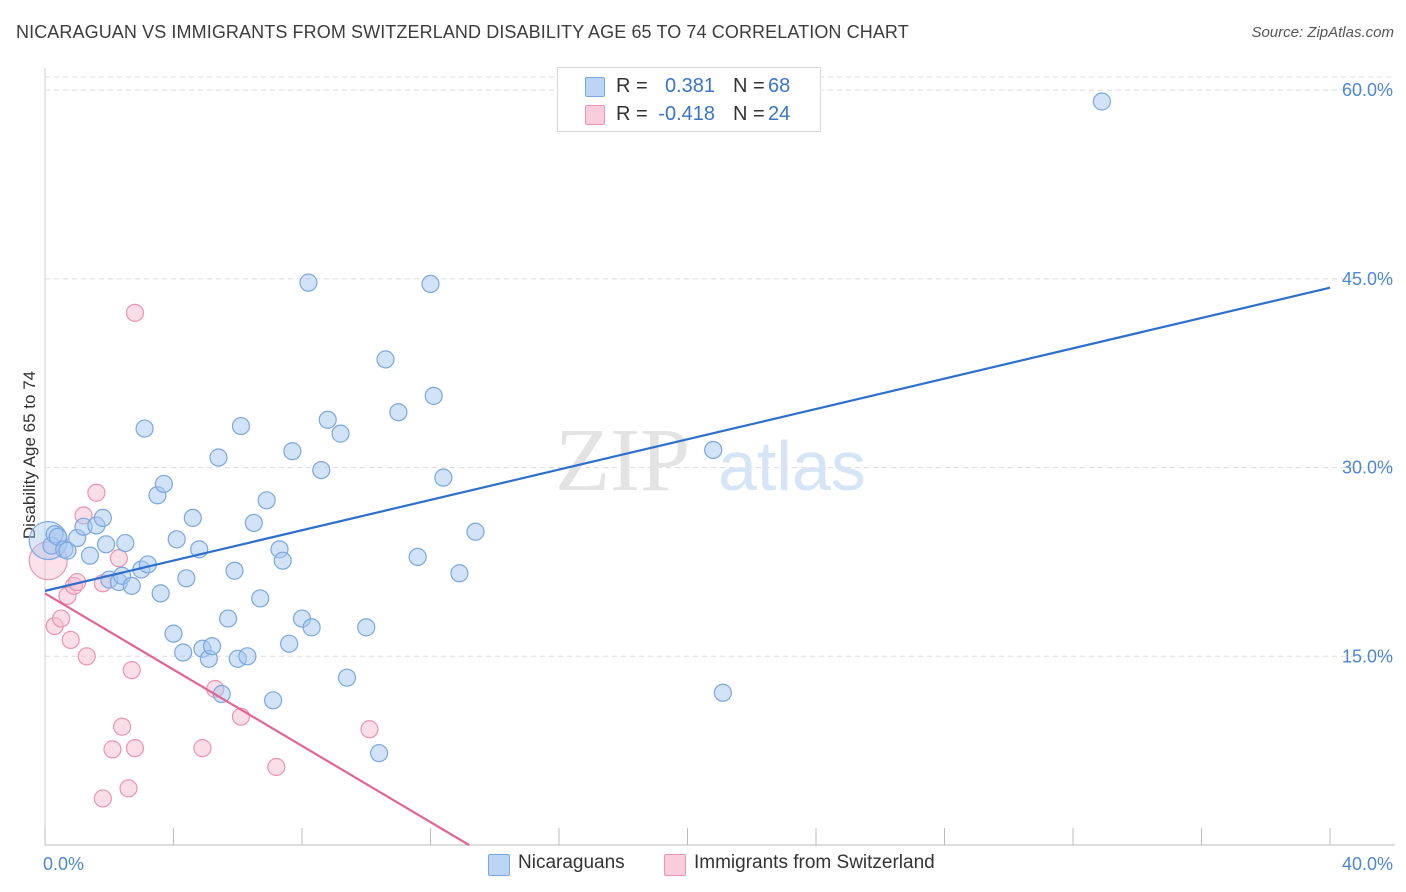 This screenshot has width=1406, height=892. Describe the element at coordinates (1367, 90) in the screenshot. I see `y-tick-label: 60.0%` at that location.